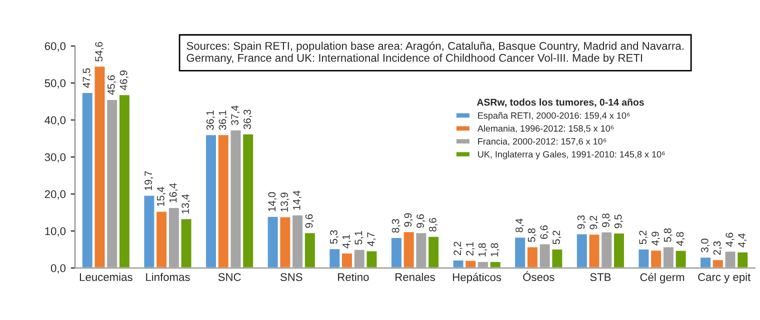 This screenshot has width=760, height=320. What do you see at coordinates (173, 192) in the screenshot?
I see `data-label: 16,4` at bounding box center [173, 192].